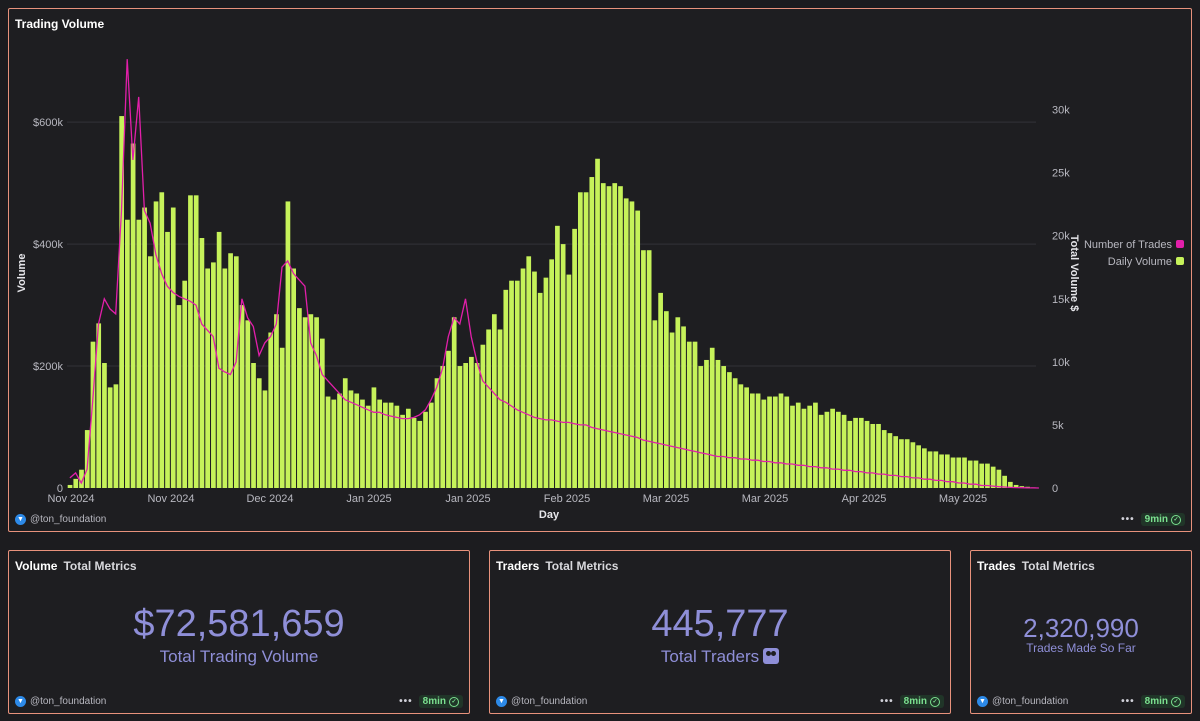  Describe the element at coordinates (36, 566) in the screenshot. I see `card-title-text: Volume` at that location.